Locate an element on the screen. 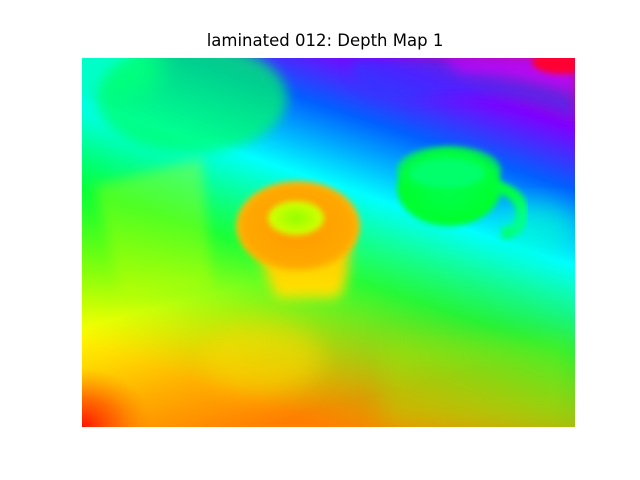 This screenshot has width=640, height=480. bowl-shape is located at coordinates (192, 105).